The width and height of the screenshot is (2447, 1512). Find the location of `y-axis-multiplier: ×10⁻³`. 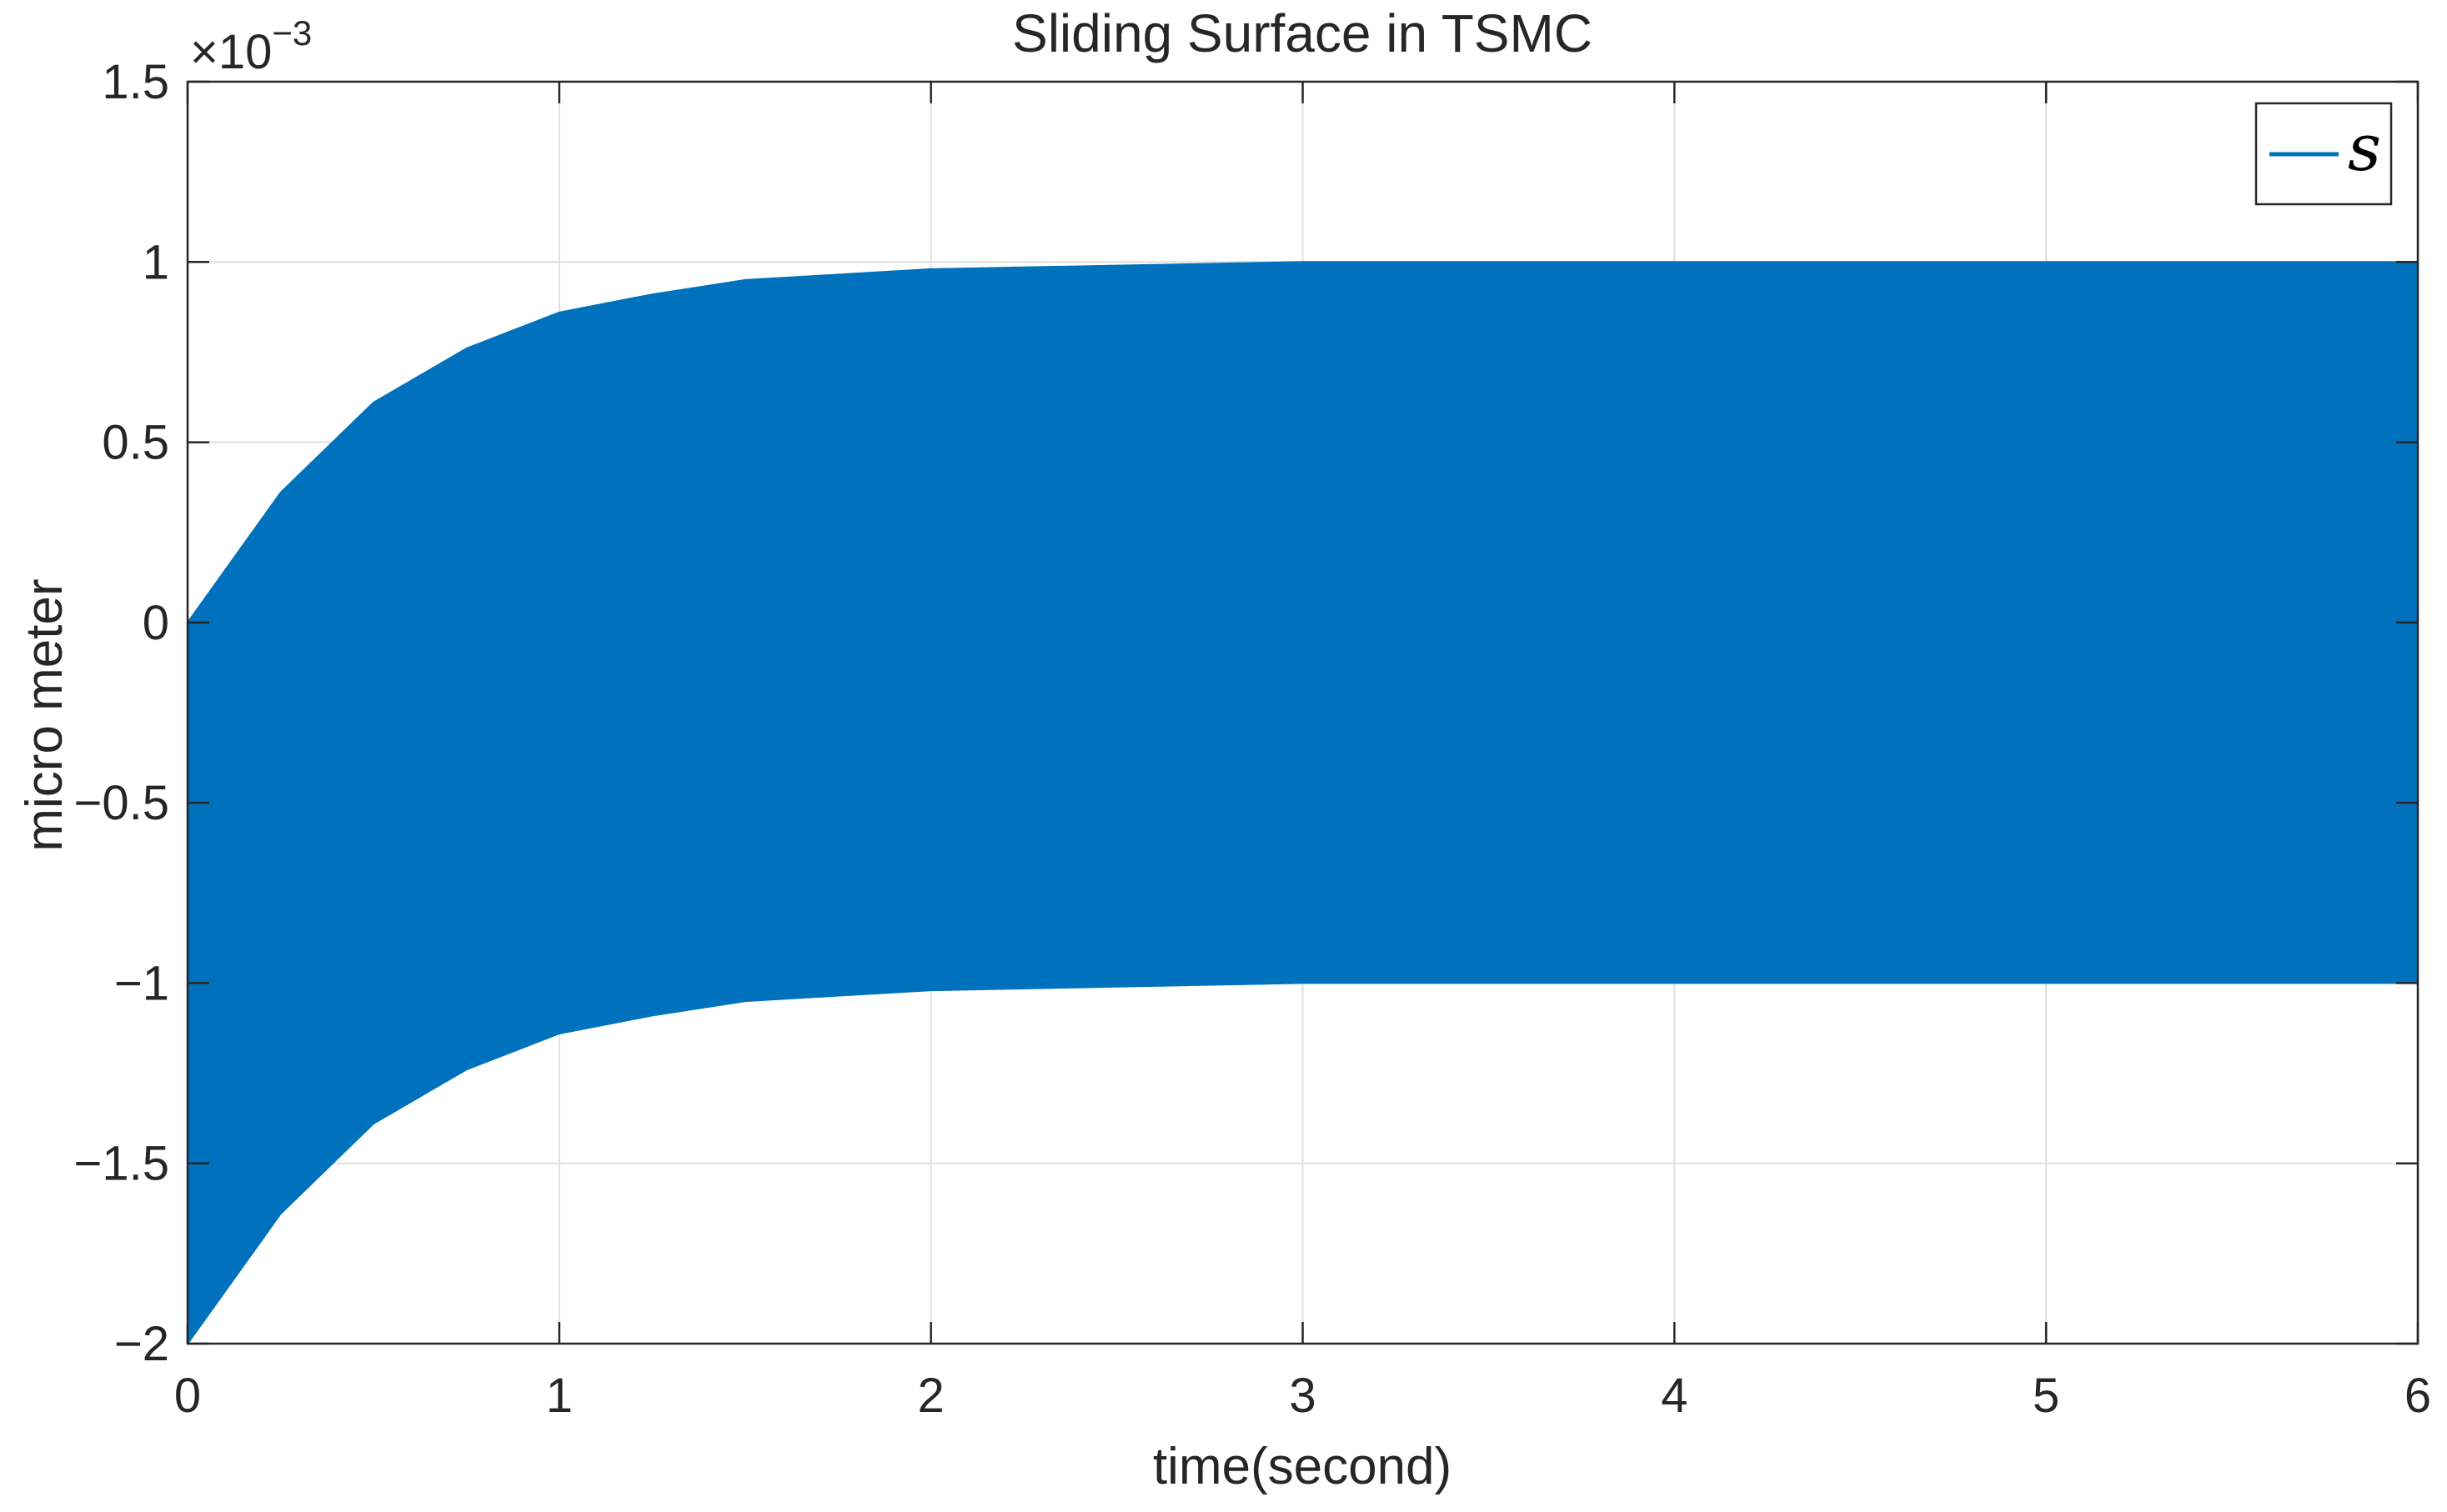

y-axis-multiplier: ×10⁻³ is located at coordinates (251, 46).